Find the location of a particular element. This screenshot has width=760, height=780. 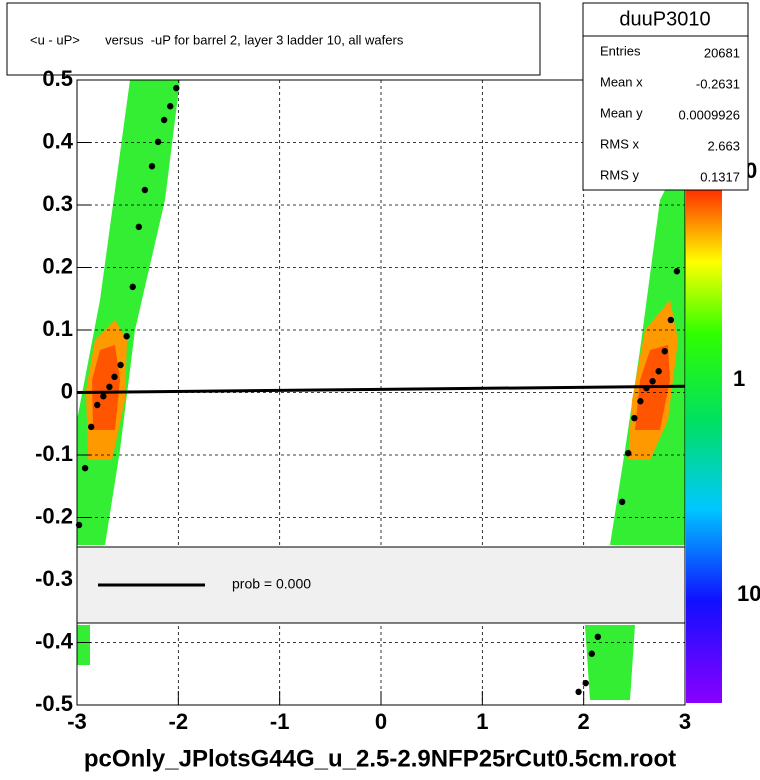

palette-label: 1 is located at coordinates (739, 378).